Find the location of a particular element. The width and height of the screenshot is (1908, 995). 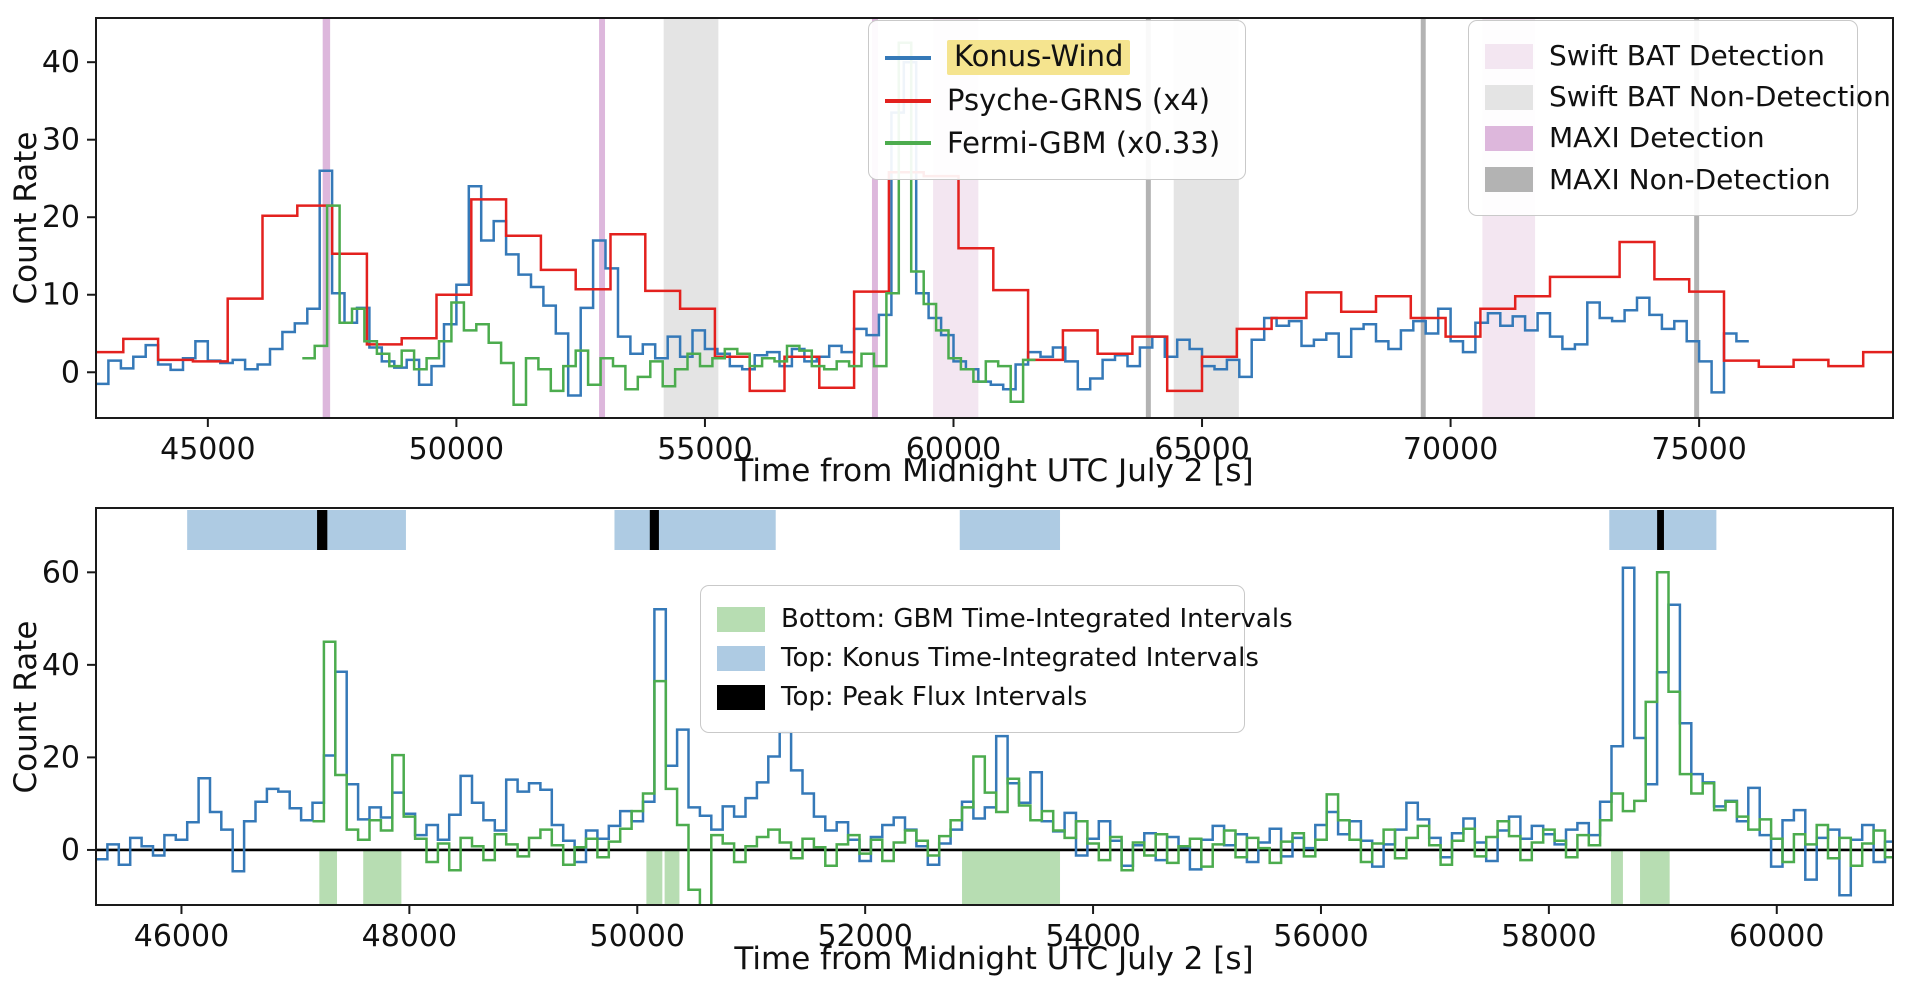

swift-bat-detection-swatch is located at coordinates (1509, 56).